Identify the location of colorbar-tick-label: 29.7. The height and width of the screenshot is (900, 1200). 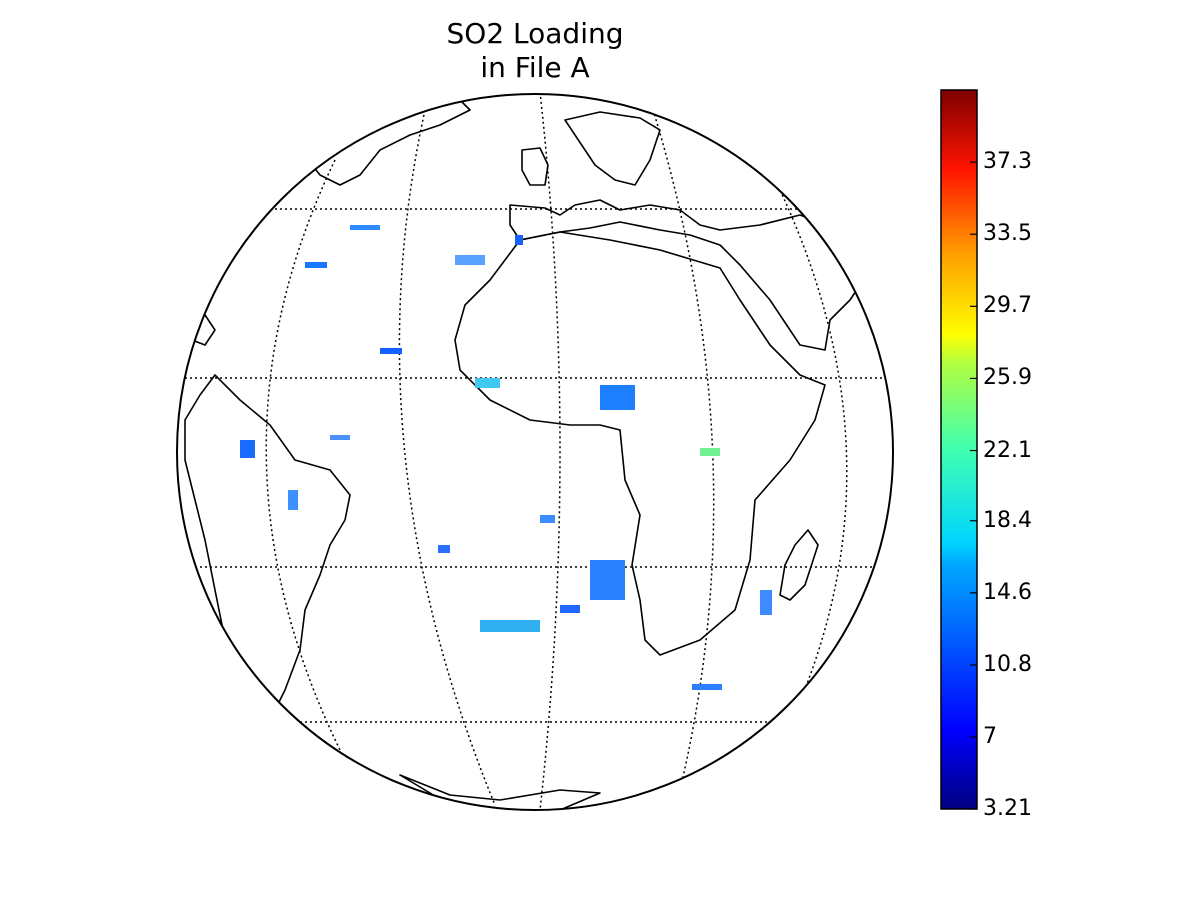
(1007, 306).